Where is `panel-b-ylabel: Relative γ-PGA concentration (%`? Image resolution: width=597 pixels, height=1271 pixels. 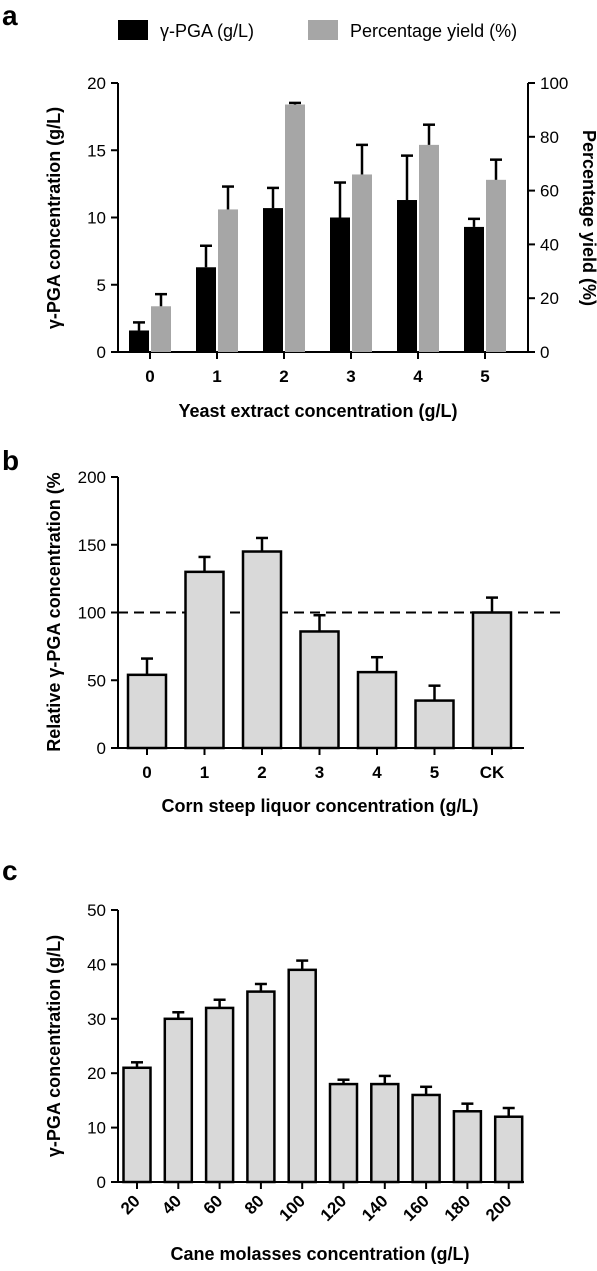 panel-b-ylabel: Relative γ-PGA concentration (% is located at coordinates (54, 611).